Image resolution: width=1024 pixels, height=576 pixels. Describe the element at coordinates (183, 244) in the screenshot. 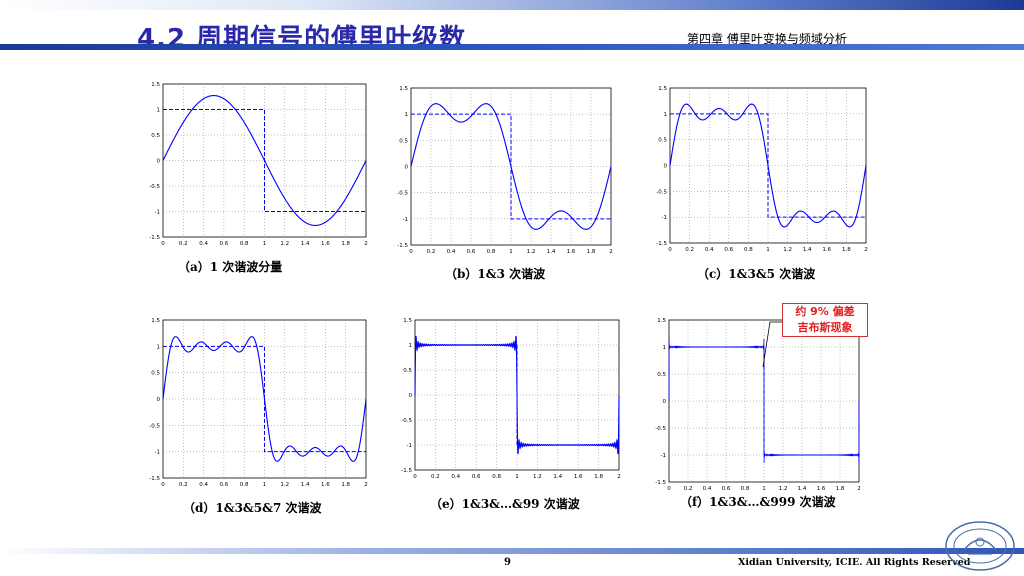

I see `xtick-label-0-1: 0.2` at that location.